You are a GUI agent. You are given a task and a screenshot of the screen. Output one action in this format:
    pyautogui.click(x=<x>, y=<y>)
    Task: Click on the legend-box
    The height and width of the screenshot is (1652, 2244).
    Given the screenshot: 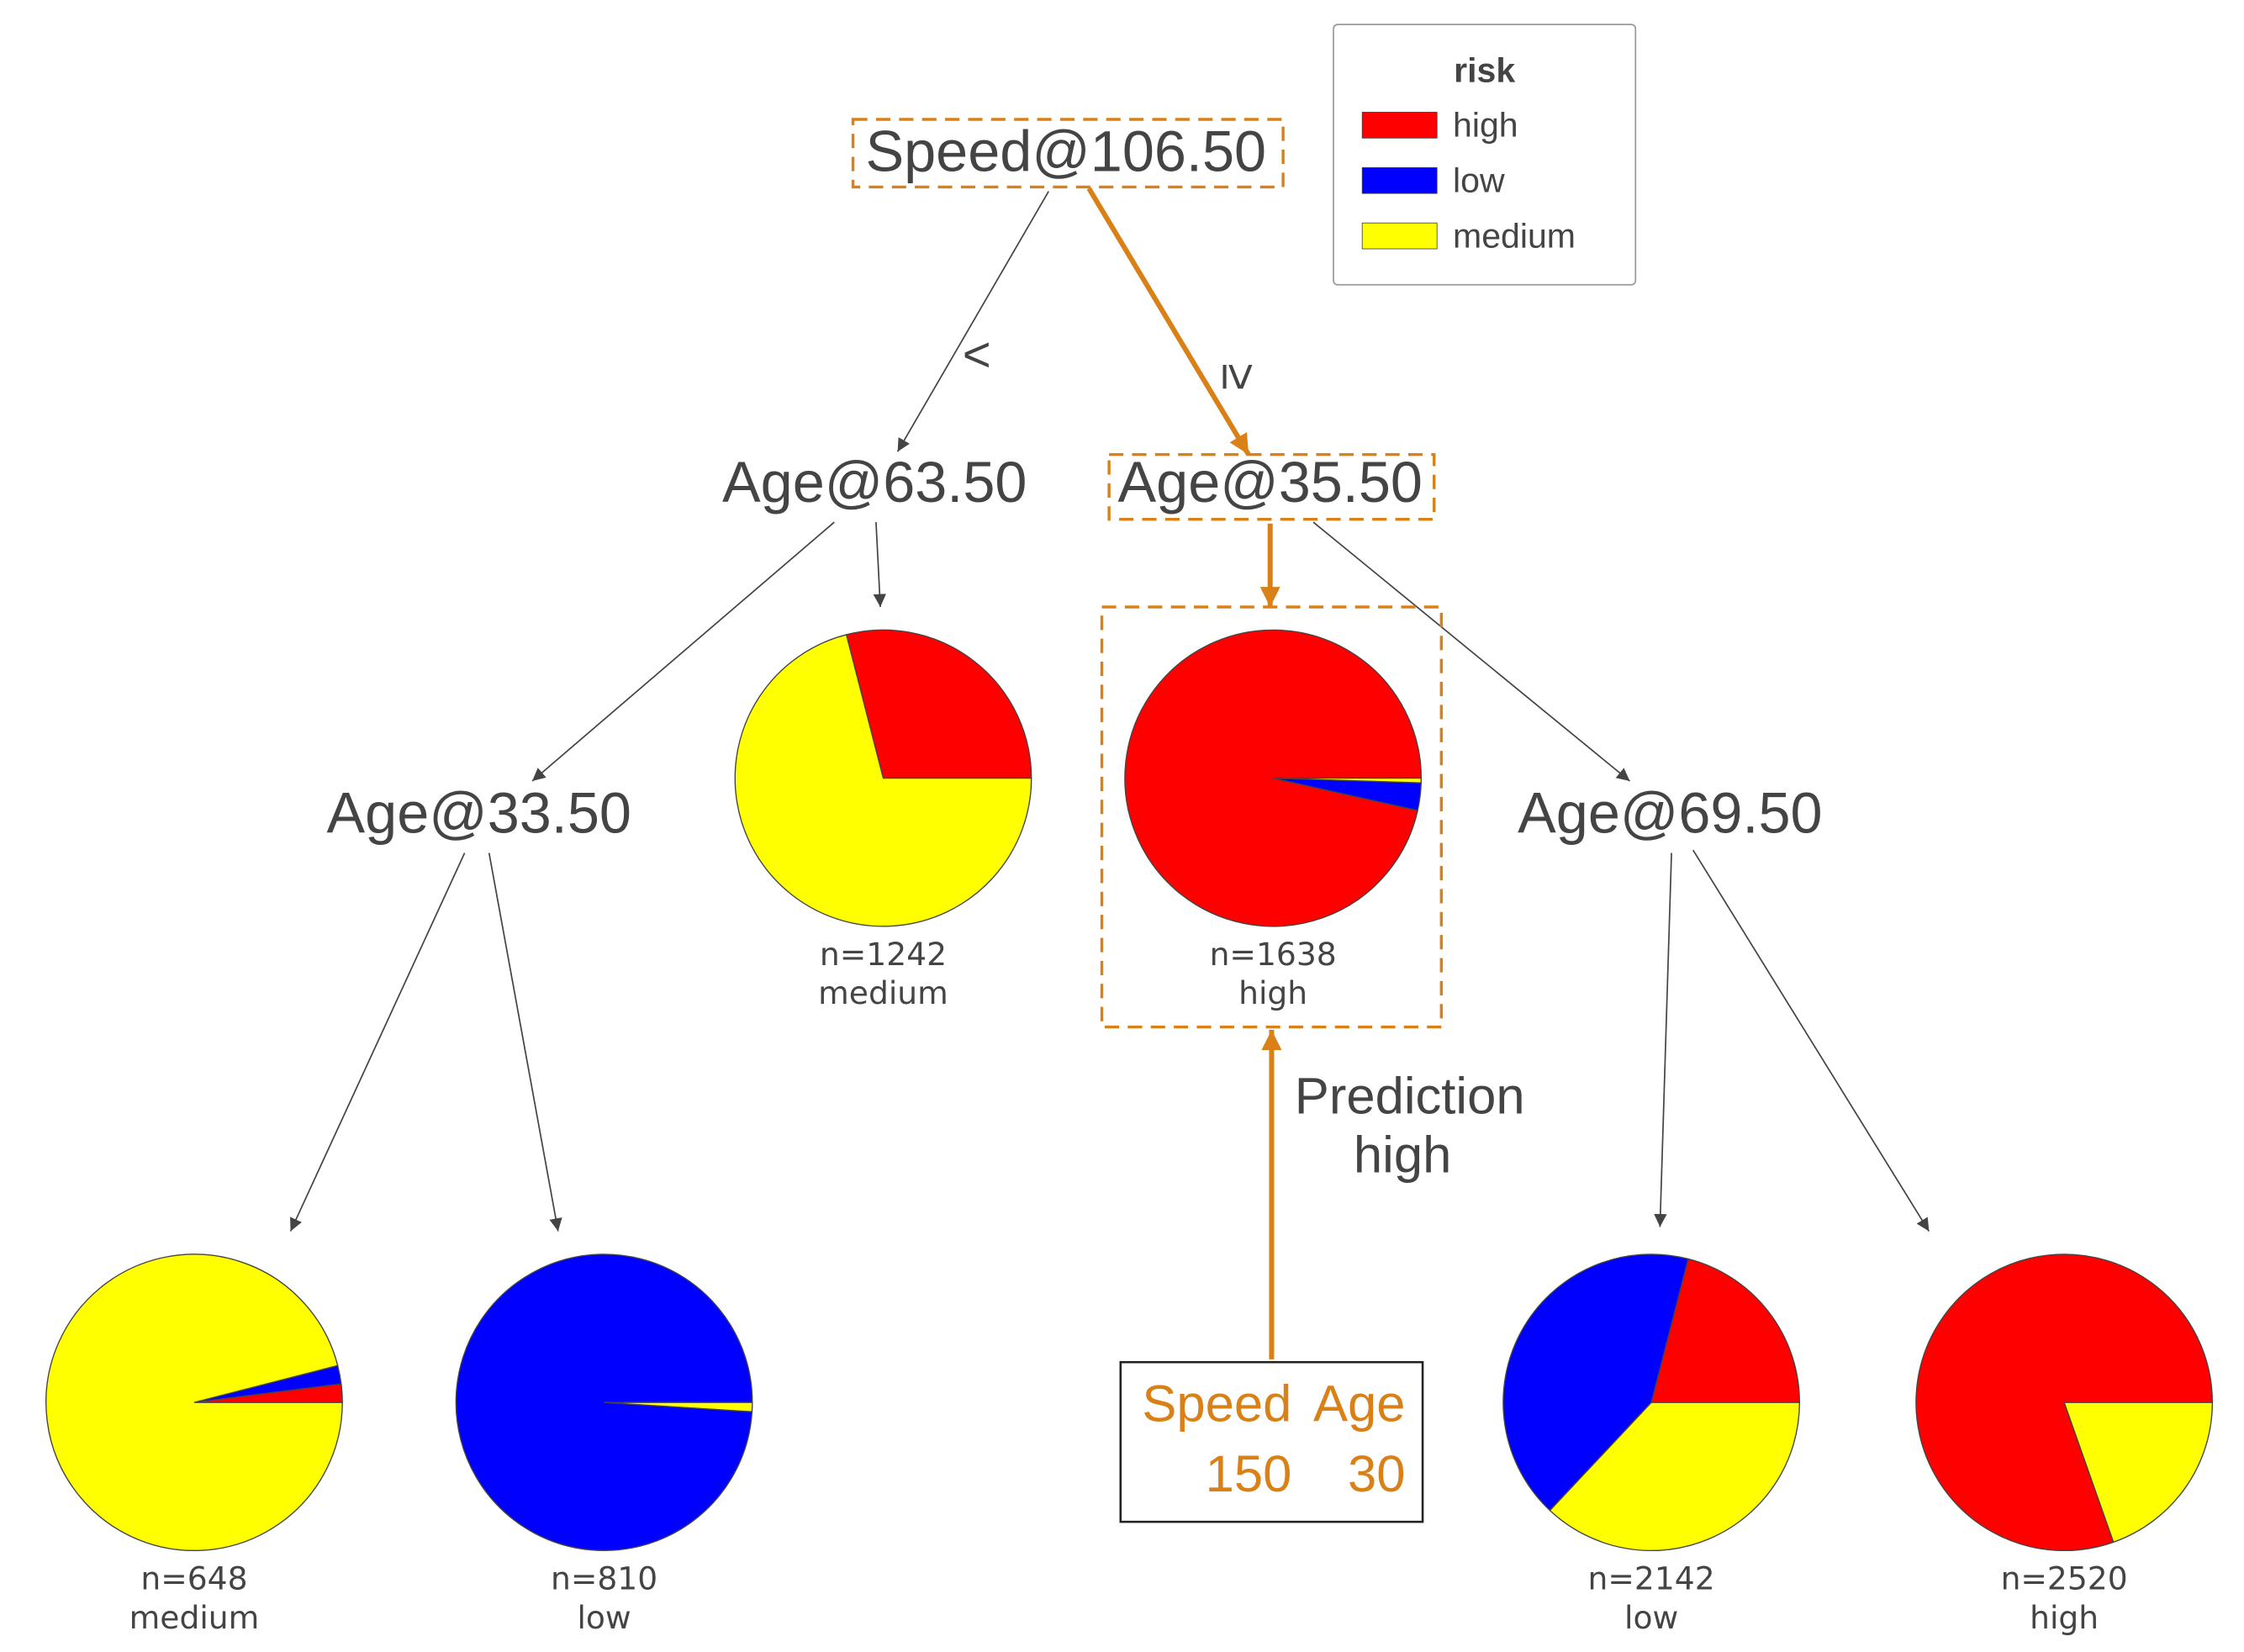 What is the action you would take?
    pyautogui.click(x=1485, y=155)
    